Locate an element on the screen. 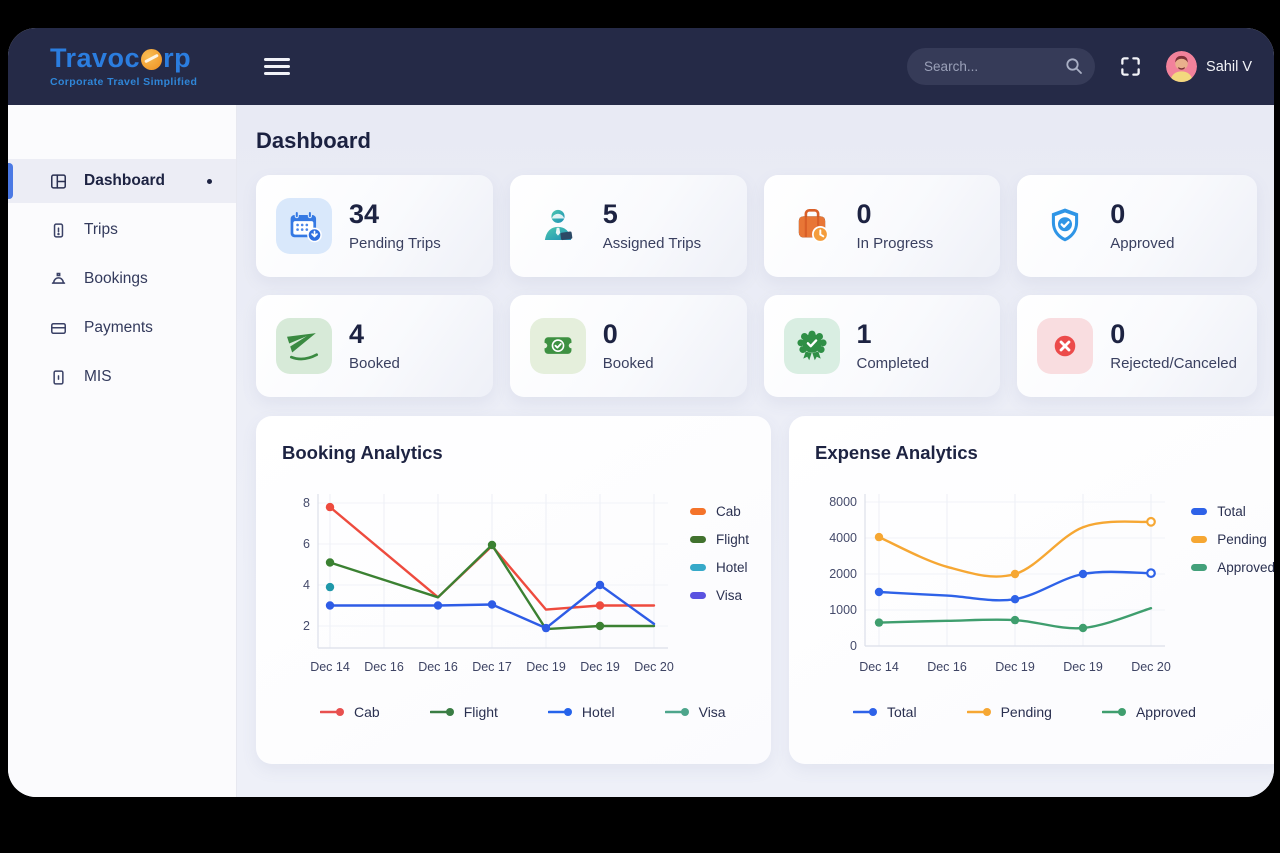 The image size is (1280, 853). search-icon is located at coordinates (1074, 68).